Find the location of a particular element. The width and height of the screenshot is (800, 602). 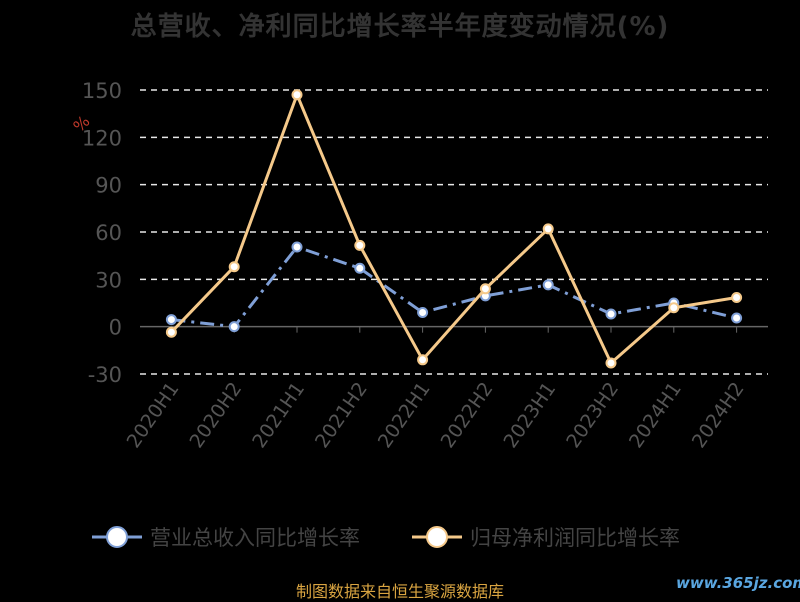

legend-label-profit: 归母净利润同比增长率 is located at coordinates (575, 538).